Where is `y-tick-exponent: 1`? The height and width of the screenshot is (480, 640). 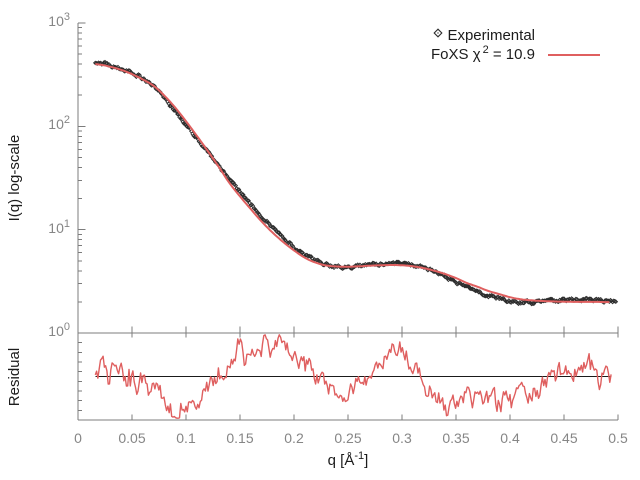 y-tick-exponent: 1 is located at coordinates (66, 223).